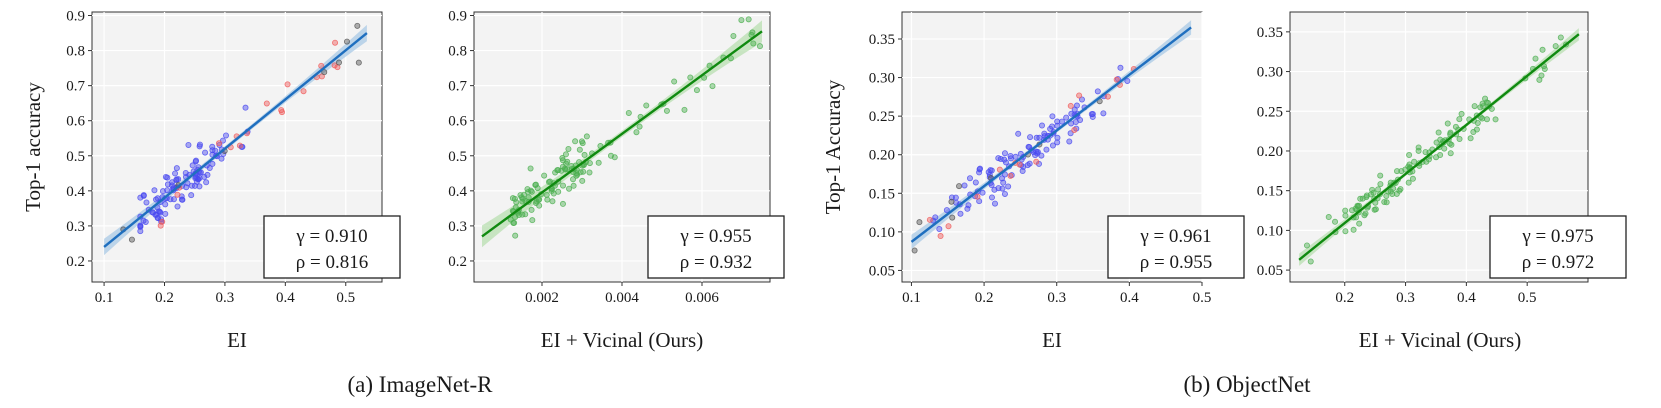 This screenshot has width=1661, height=408. Describe the element at coordinates (833, 146) in the screenshot. I see `y-axis-title: Top-1 Accuracy` at that location.